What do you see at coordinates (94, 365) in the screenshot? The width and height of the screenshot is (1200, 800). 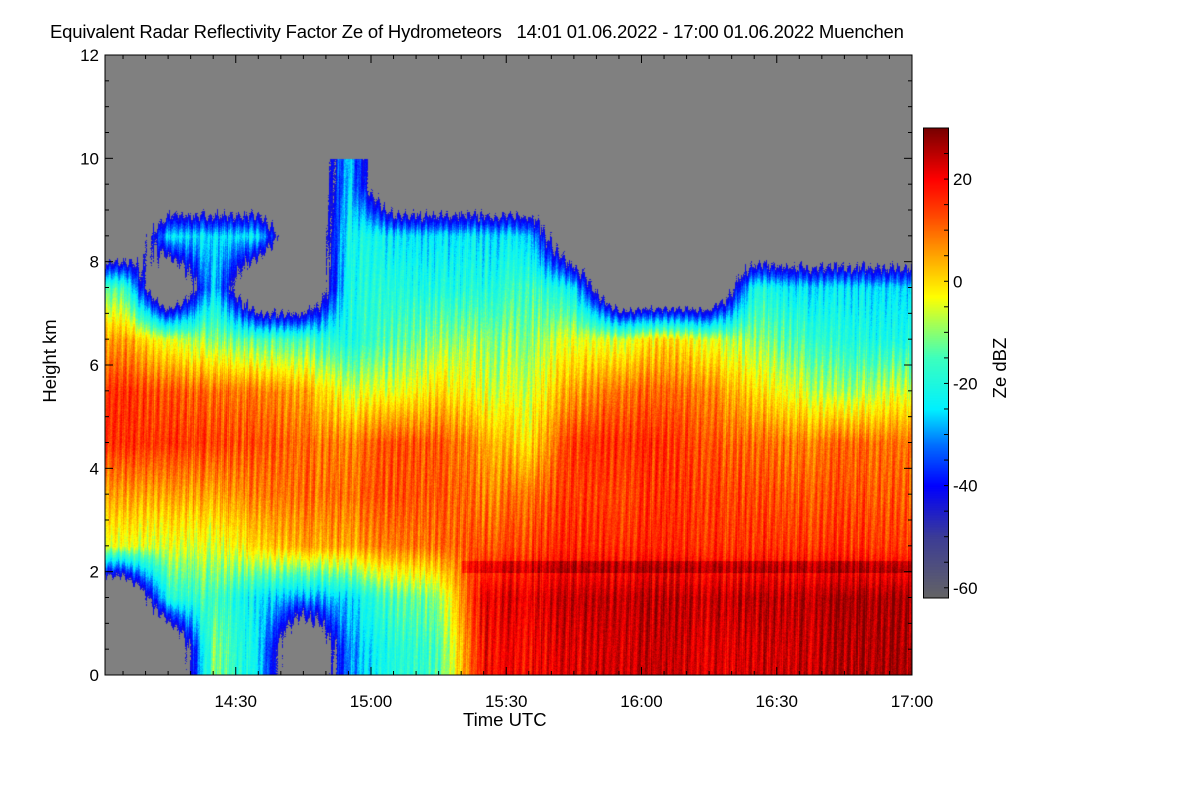 I see `y-tick-label: 6` at bounding box center [94, 365].